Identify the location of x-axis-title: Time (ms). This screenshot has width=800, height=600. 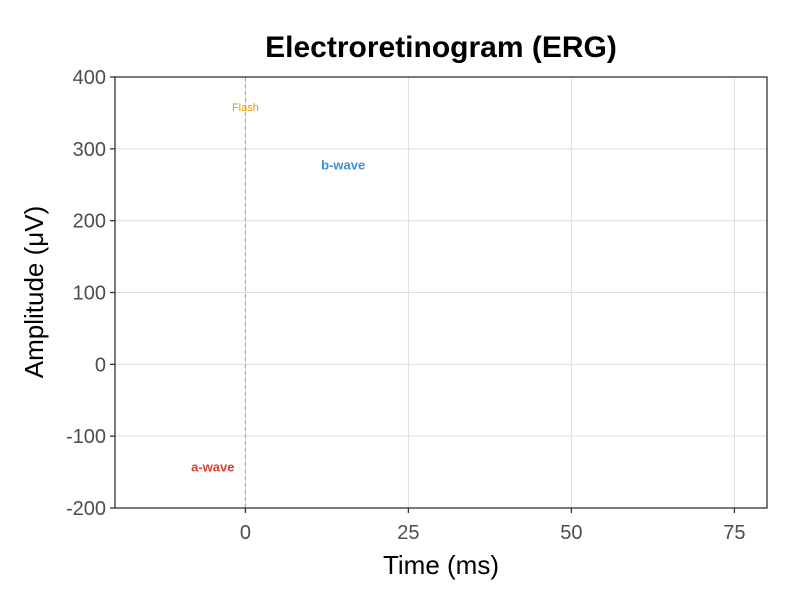
(441, 565).